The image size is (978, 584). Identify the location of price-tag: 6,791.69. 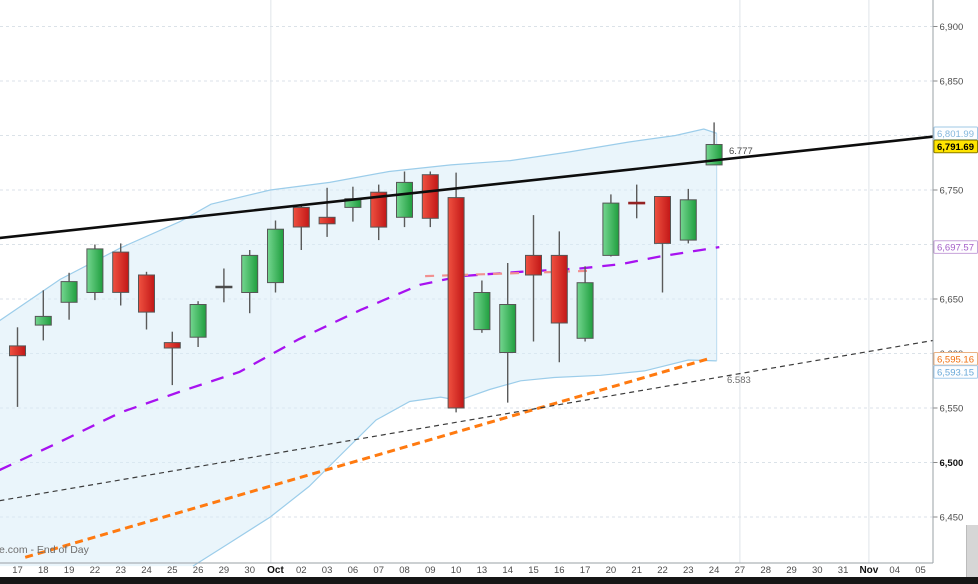
(955, 146).